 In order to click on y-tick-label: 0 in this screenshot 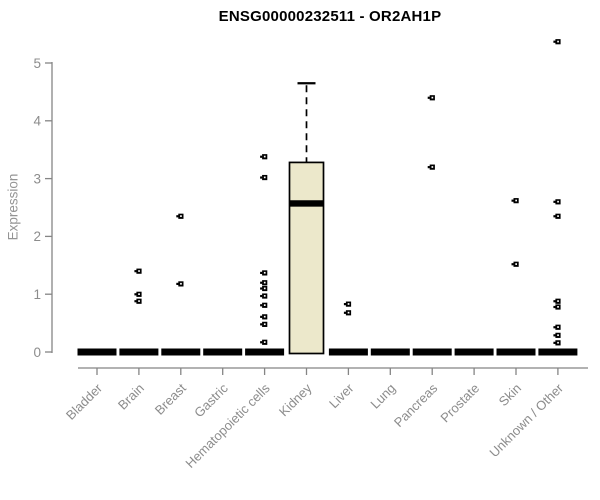, I will do `click(37, 352)`.